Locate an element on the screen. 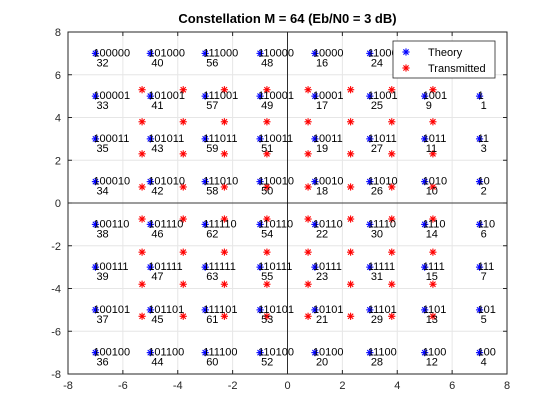  point-index-label: 42 is located at coordinates (157, 192).